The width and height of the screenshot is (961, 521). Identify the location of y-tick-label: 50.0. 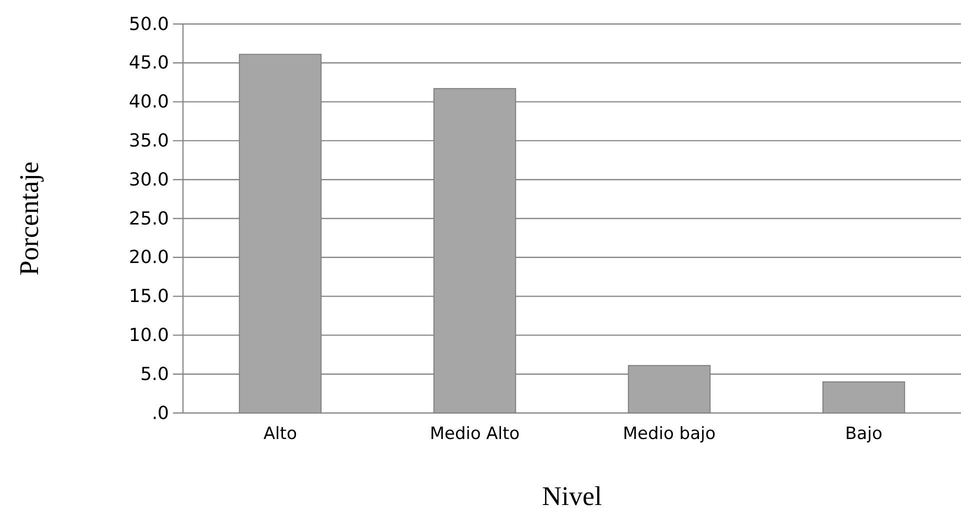
(148, 24).